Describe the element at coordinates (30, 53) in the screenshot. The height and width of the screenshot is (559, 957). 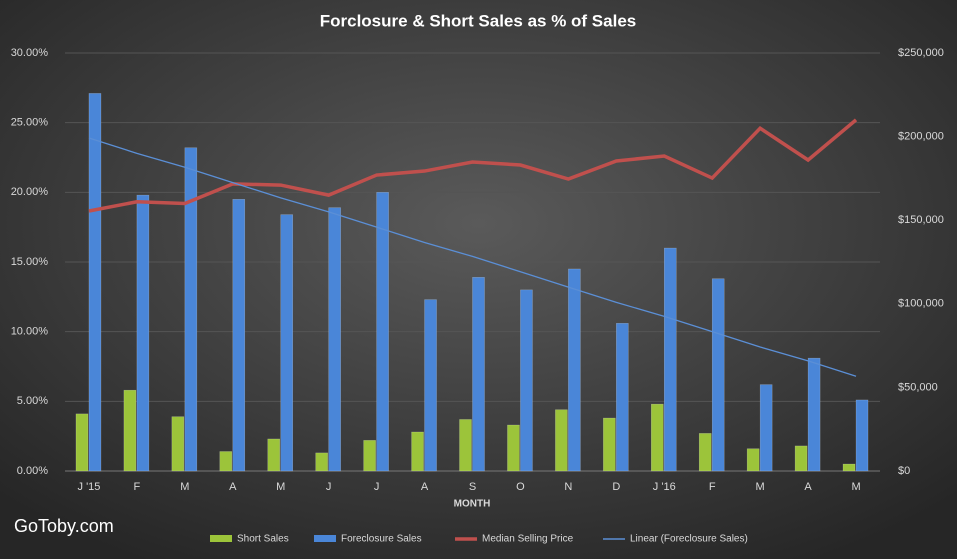
I see `y-tick-label: 30.00%` at that location.